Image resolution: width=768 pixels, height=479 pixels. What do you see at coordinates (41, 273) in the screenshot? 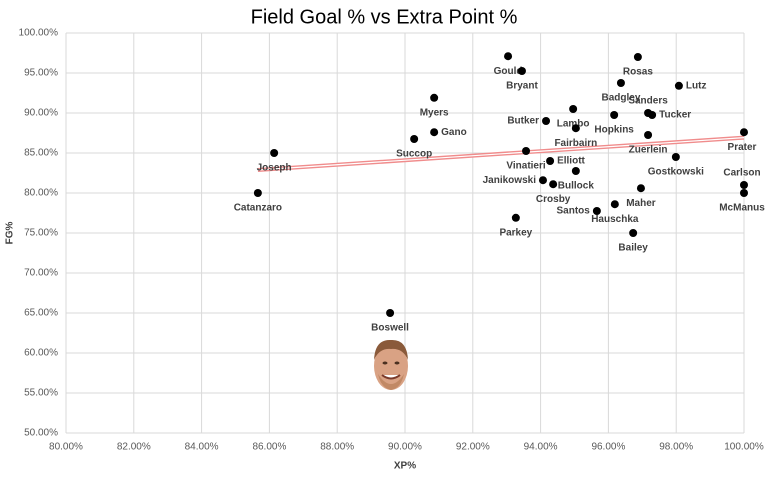
I see `y-tick-label: 70.00%` at bounding box center [41, 273].